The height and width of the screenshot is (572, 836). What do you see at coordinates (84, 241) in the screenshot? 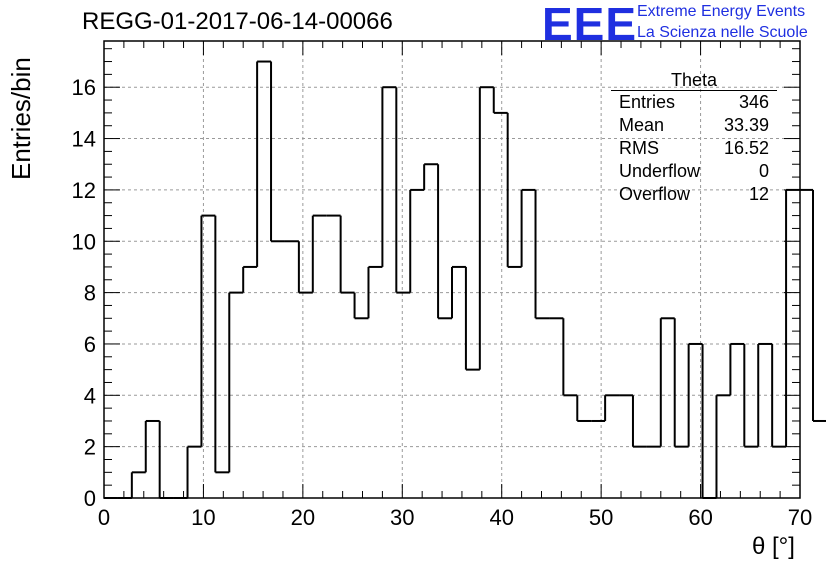
I see `y-tick-label: 10` at bounding box center [84, 241].